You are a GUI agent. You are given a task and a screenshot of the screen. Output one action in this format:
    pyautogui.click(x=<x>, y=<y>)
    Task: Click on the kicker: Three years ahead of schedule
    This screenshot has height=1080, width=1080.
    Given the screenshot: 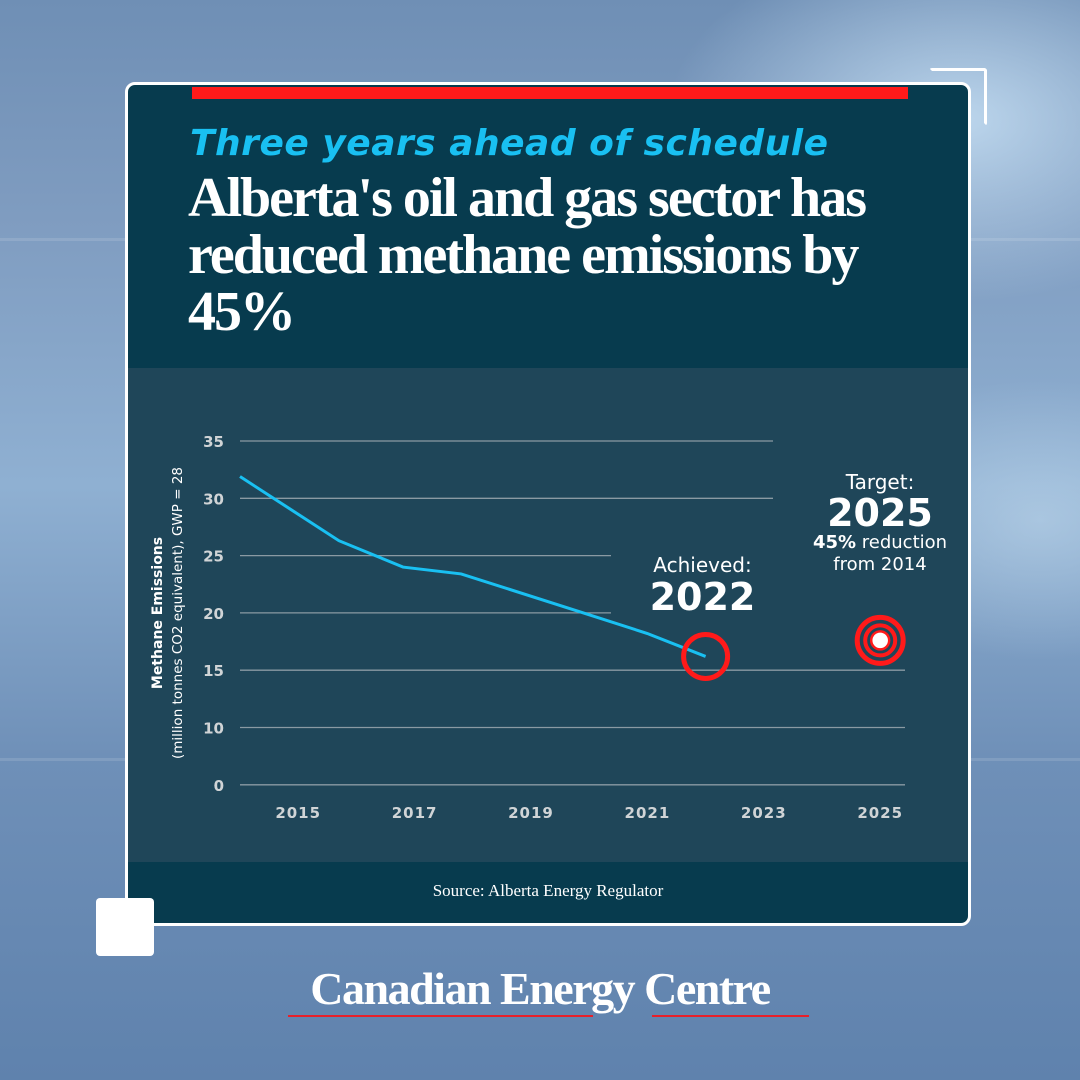 What is the action you would take?
    pyautogui.click(x=509, y=143)
    